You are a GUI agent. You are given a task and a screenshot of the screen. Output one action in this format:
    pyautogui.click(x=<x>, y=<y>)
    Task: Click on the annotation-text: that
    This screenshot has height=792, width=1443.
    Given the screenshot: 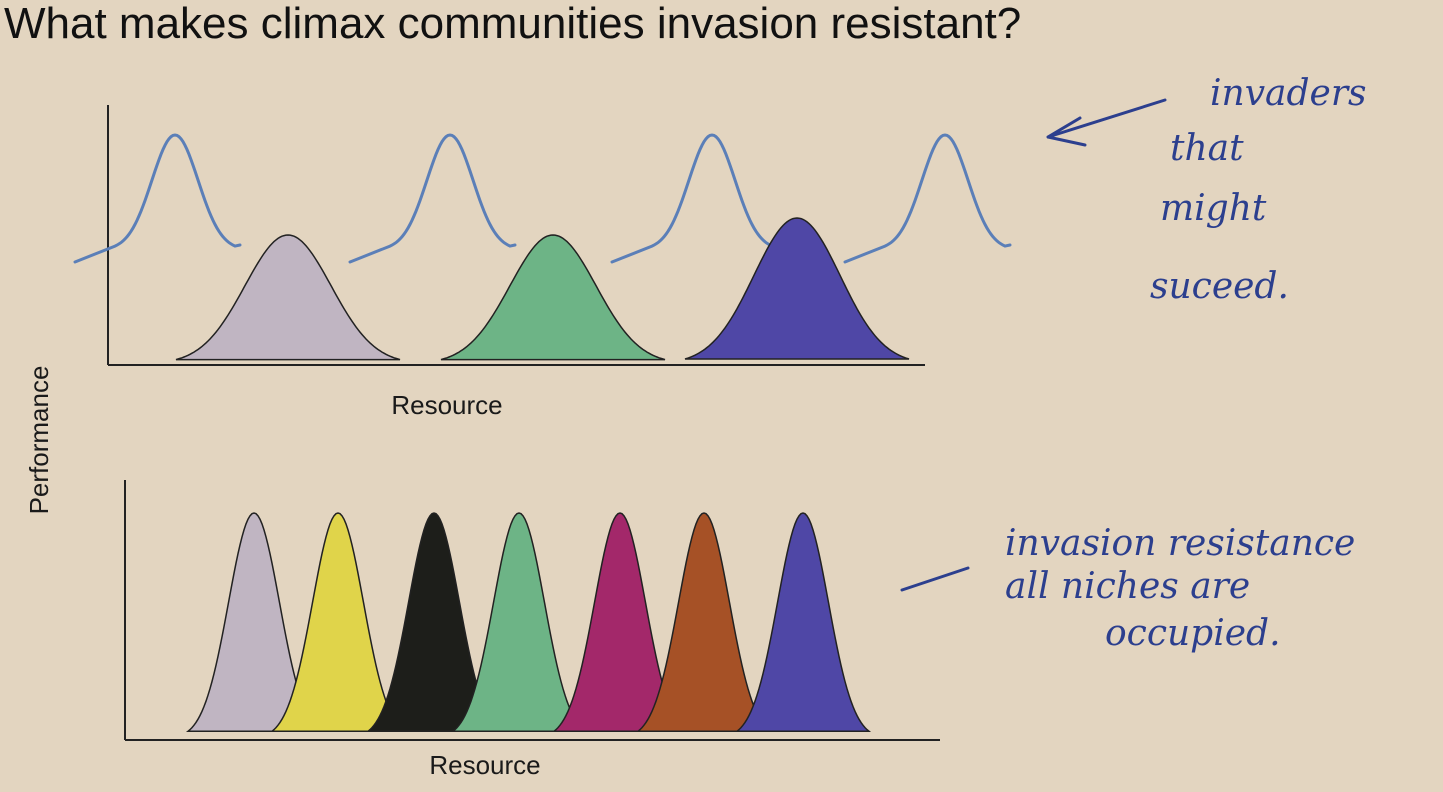 What is the action you would take?
    pyautogui.click(x=1207, y=148)
    